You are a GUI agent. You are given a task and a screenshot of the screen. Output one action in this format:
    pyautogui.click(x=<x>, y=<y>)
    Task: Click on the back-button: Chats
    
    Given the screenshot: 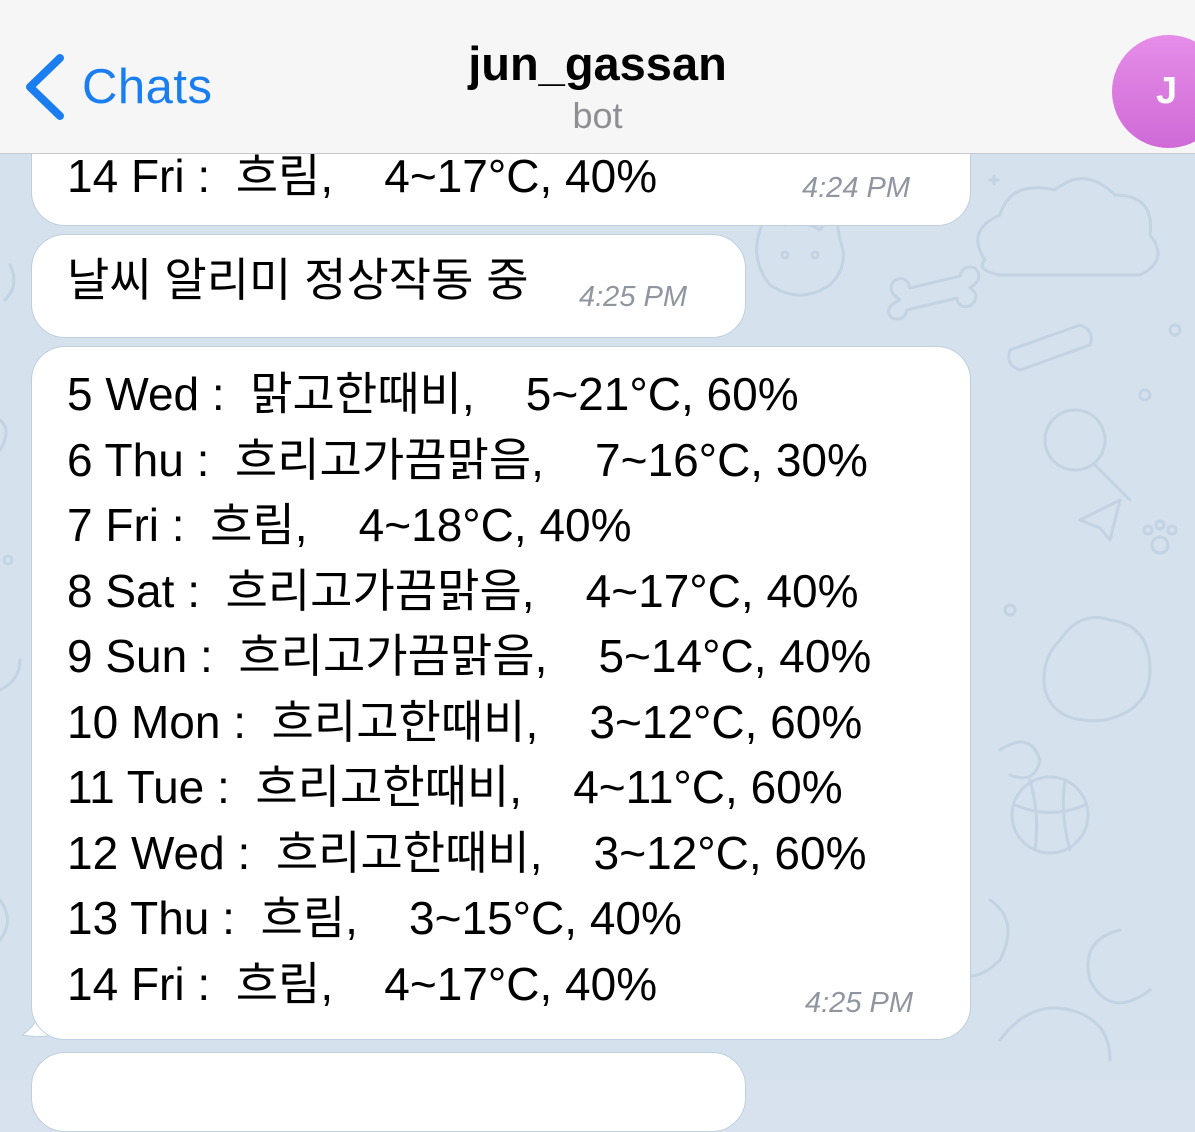 What is the action you would take?
    pyautogui.click(x=117, y=87)
    